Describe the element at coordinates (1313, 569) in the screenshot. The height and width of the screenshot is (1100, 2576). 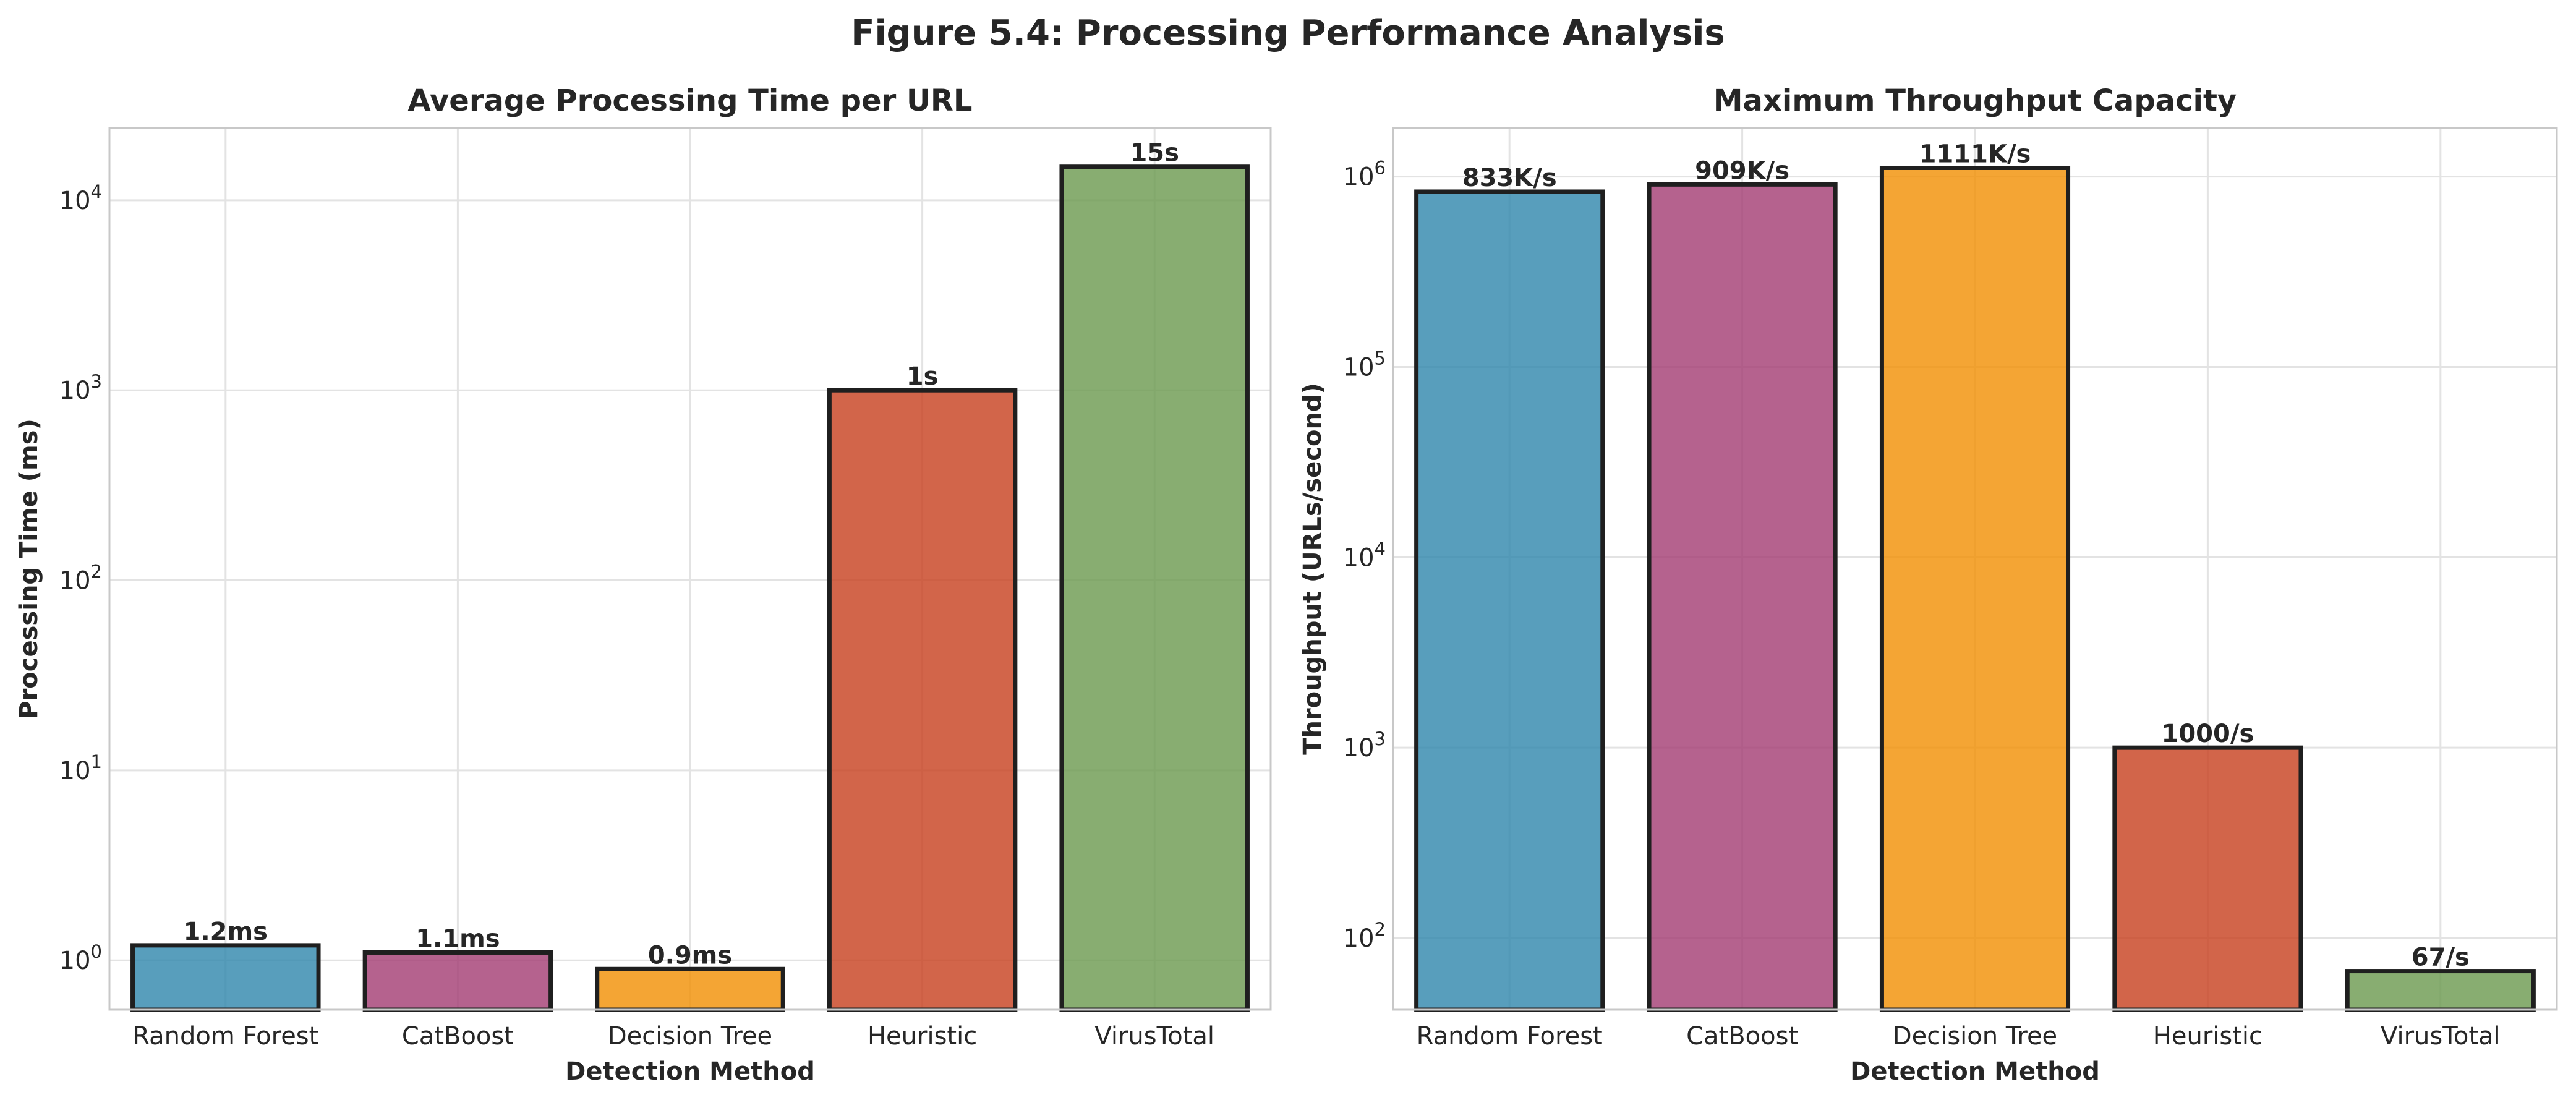
I see `y-axis-label: Throughput (URLs/second)` at that location.